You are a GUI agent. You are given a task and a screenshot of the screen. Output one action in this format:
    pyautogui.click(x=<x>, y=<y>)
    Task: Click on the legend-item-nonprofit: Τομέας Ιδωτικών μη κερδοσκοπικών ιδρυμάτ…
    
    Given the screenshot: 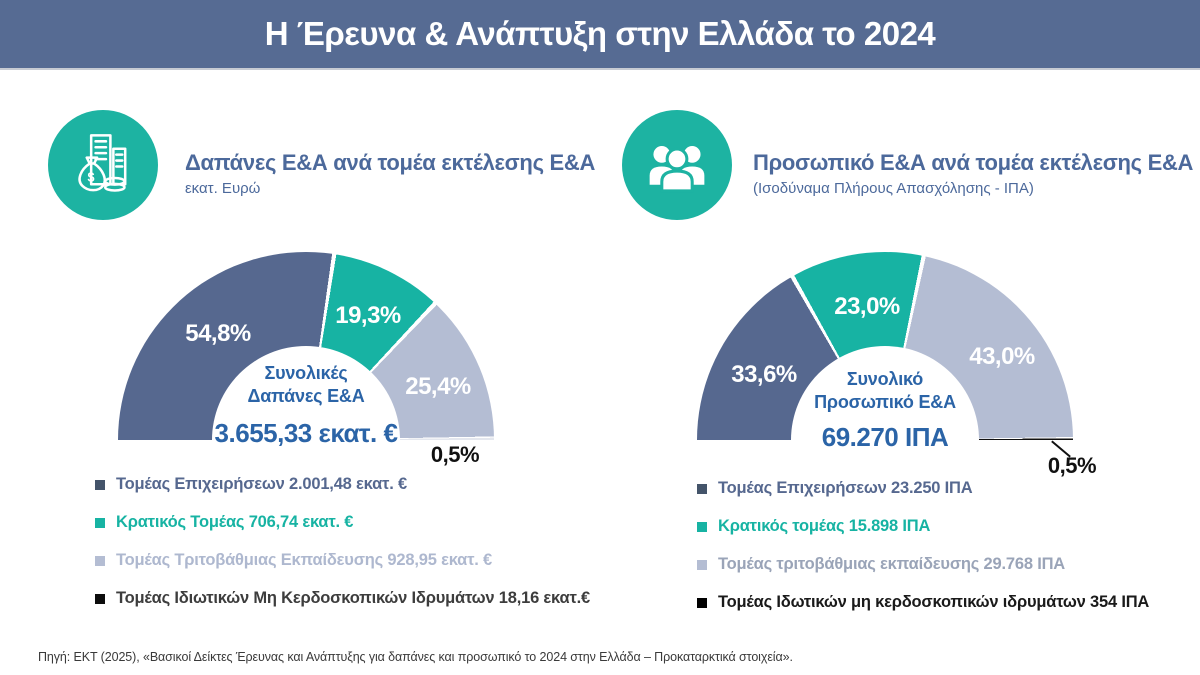 What is the action you would take?
    pyautogui.click(x=923, y=602)
    